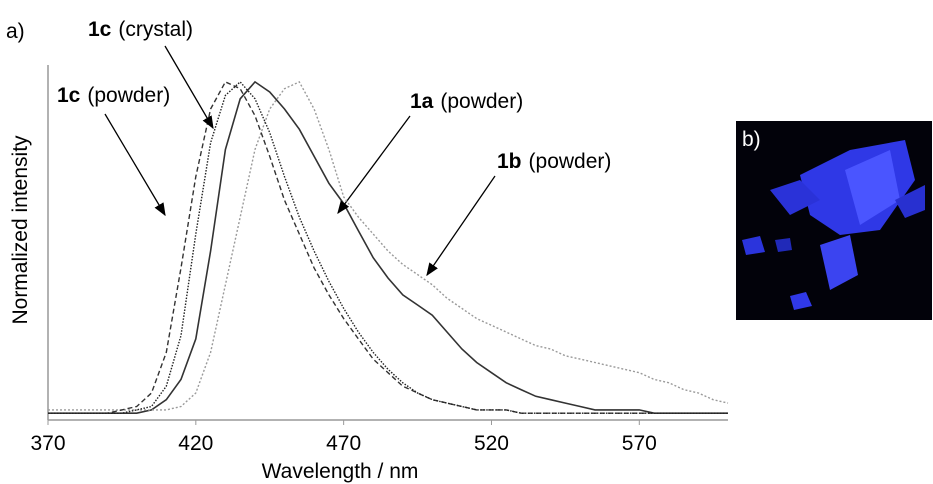 The image size is (933, 484). Describe the element at coordinates (751, 139) in the screenshot. I see `panel-label: b)` at that location.